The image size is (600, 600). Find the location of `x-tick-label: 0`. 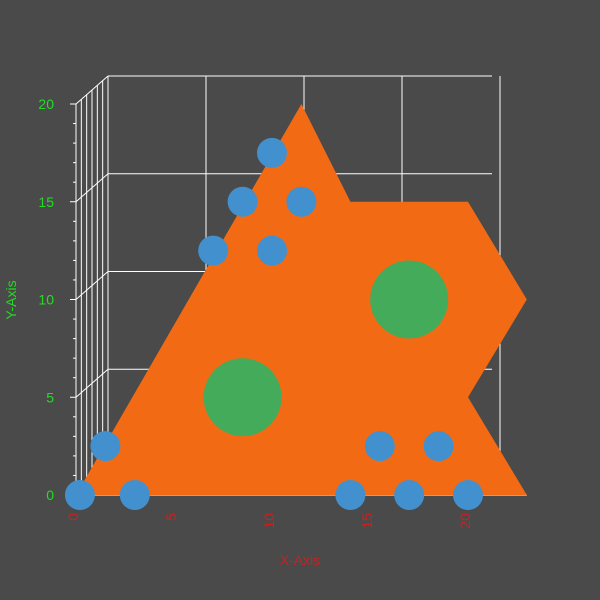

x-tick-label: 0 is located at coordinates (73, 517).